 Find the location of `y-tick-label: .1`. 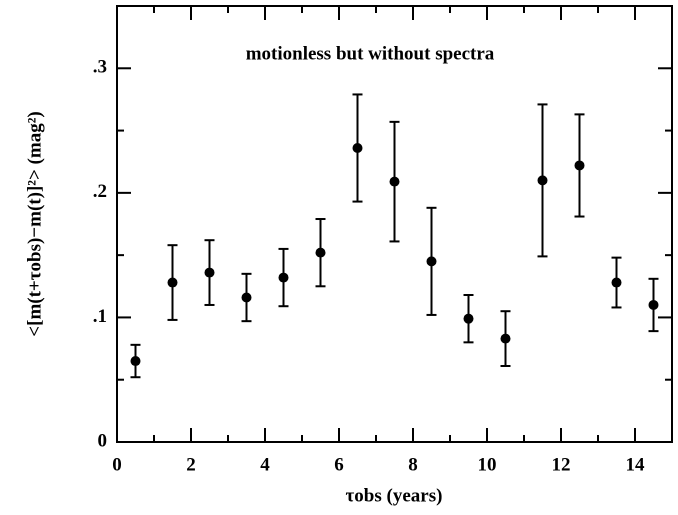

y-tick-label: .1 is located at coordinates (100, 316).